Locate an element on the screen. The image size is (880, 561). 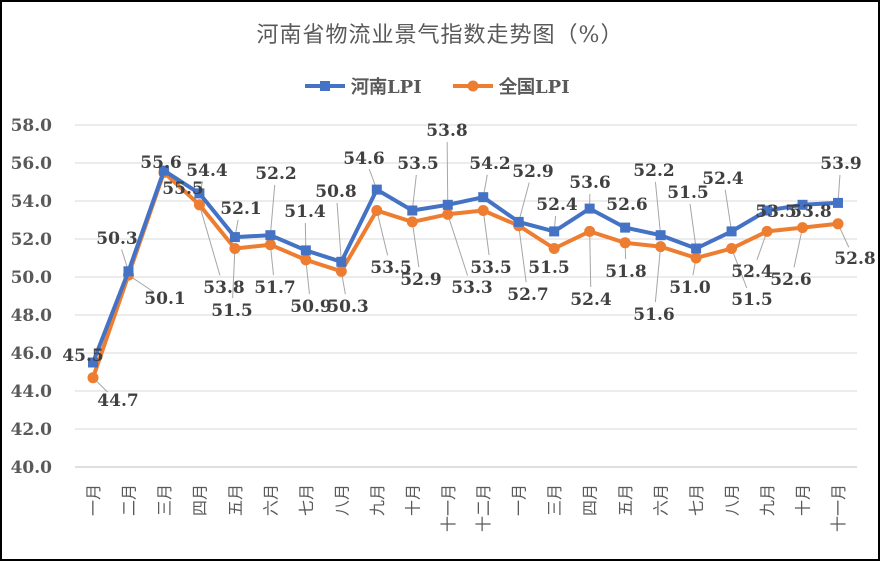
x-tick-label: 七月 is located at coordinates (696, 500).